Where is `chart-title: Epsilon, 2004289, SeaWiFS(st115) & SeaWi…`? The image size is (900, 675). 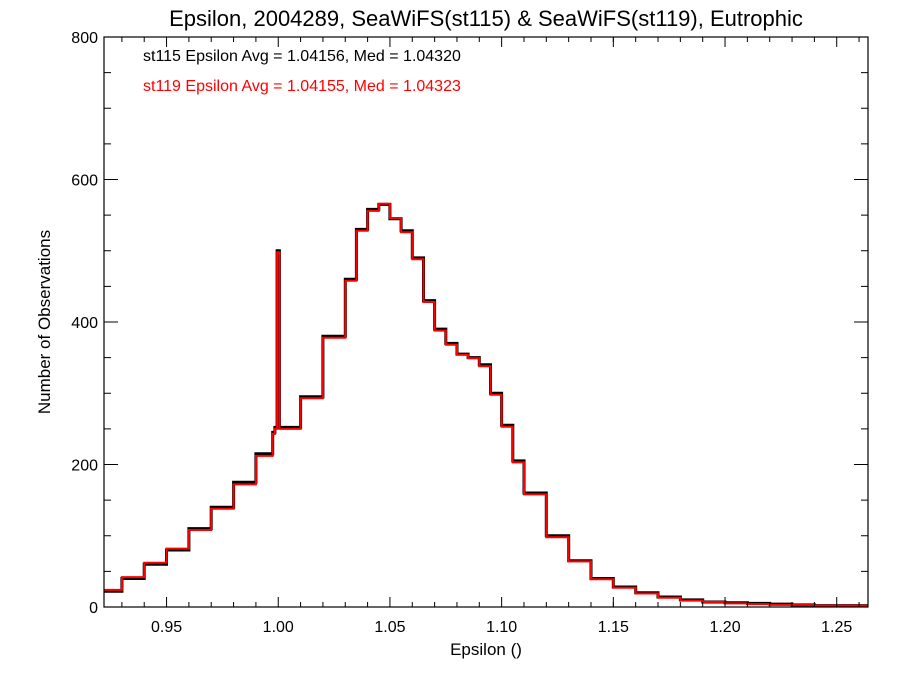 chart-title: Epsilon, 2004289, SeaWiFS(st115) & SeaWi… is located at coordinates (486, 18).